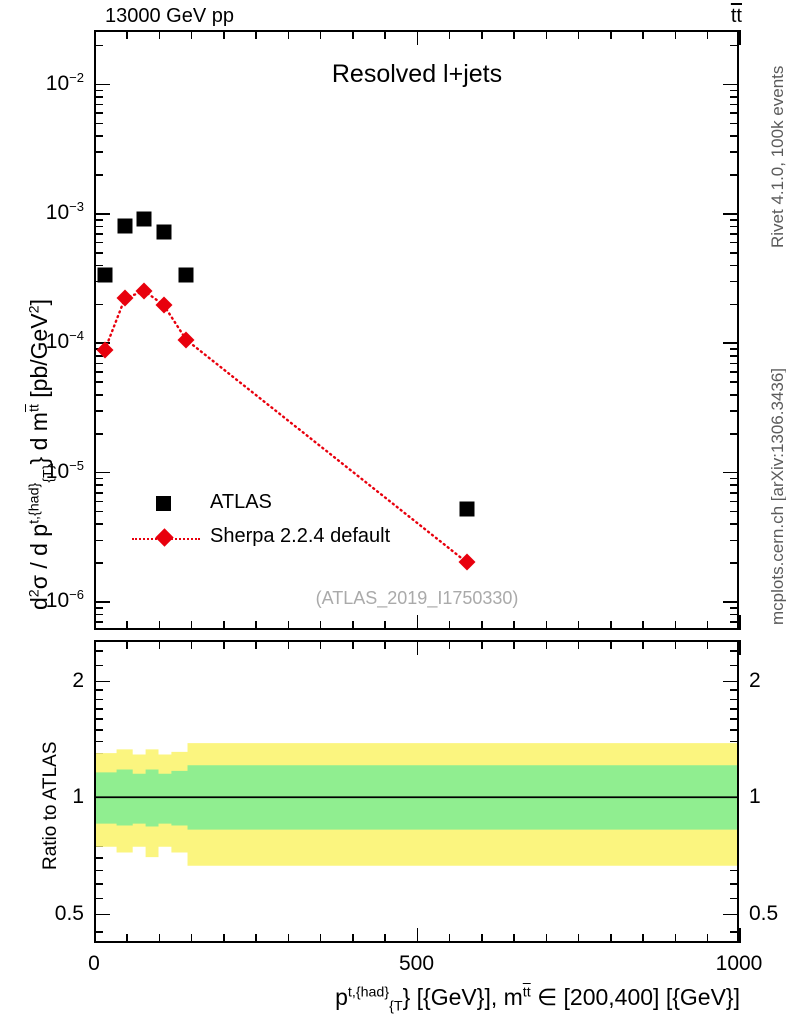  What do you see at coordinates (764, 913) in the screenshot?
I see `ratio-y-tick-label-right: 0.5` at bounding box center [764, 913].